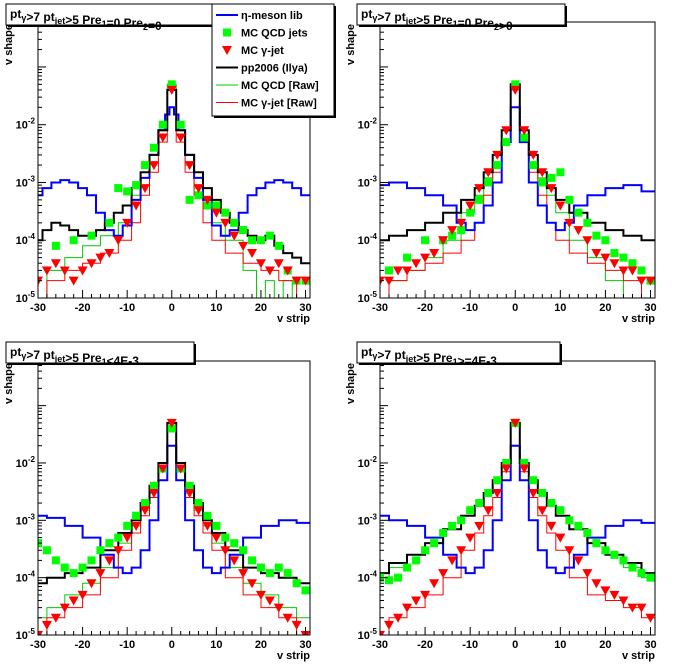 This screenshot has height=672, width=696. What do you see at coordinates (216, 308) in the screenshot?
I see `x-tick-label: 10` at bounding box center [216, 308].